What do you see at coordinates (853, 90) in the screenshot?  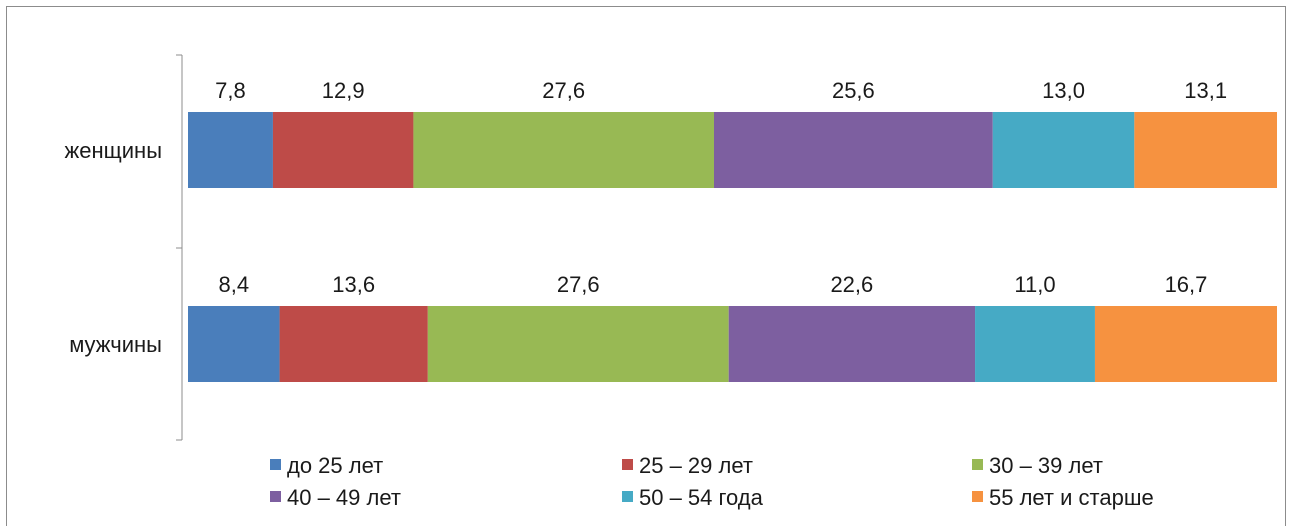 I see `data-label: 25,6` at bounding box center [853, 90].